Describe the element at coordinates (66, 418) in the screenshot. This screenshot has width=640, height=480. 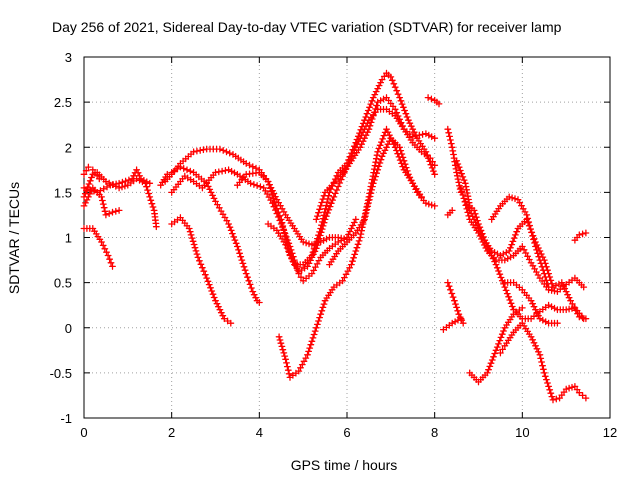
I see `y-tick-label: -1` at that location.